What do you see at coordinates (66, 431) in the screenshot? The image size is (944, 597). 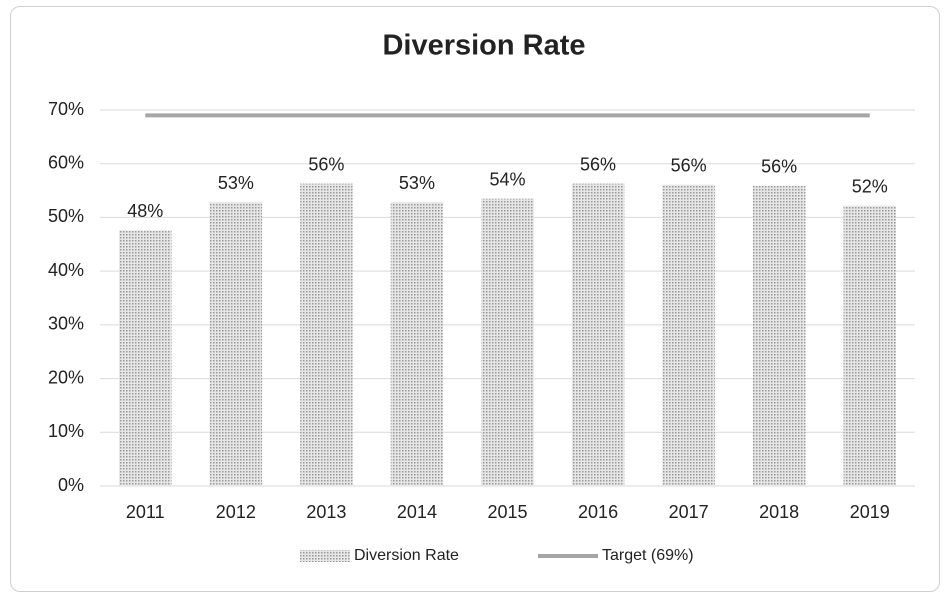 I see `y-tick-label: 10%` at bounding box center [66, 431].